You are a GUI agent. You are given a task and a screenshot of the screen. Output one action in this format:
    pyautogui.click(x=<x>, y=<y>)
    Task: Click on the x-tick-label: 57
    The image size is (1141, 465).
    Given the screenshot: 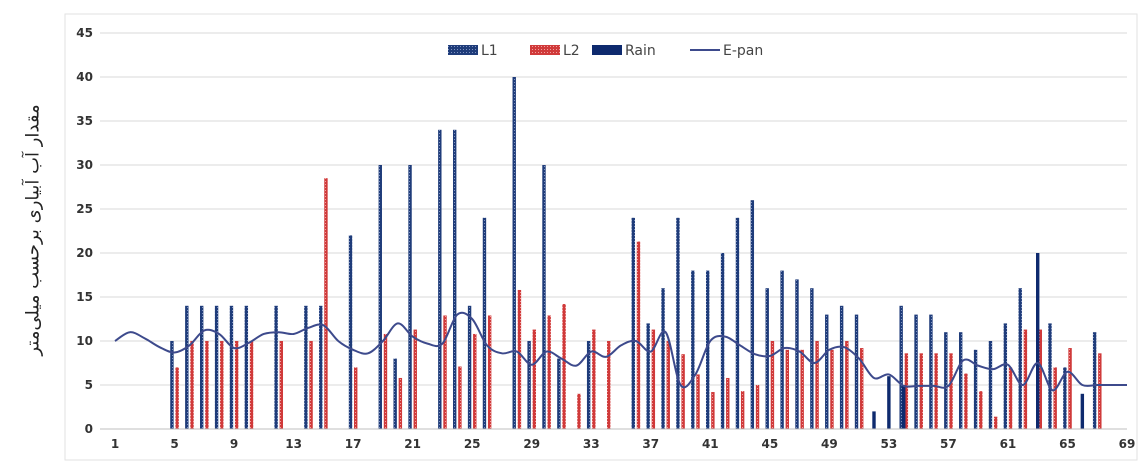 What is the action you would take?
    pyautogui.click(x=948, y=444)
    